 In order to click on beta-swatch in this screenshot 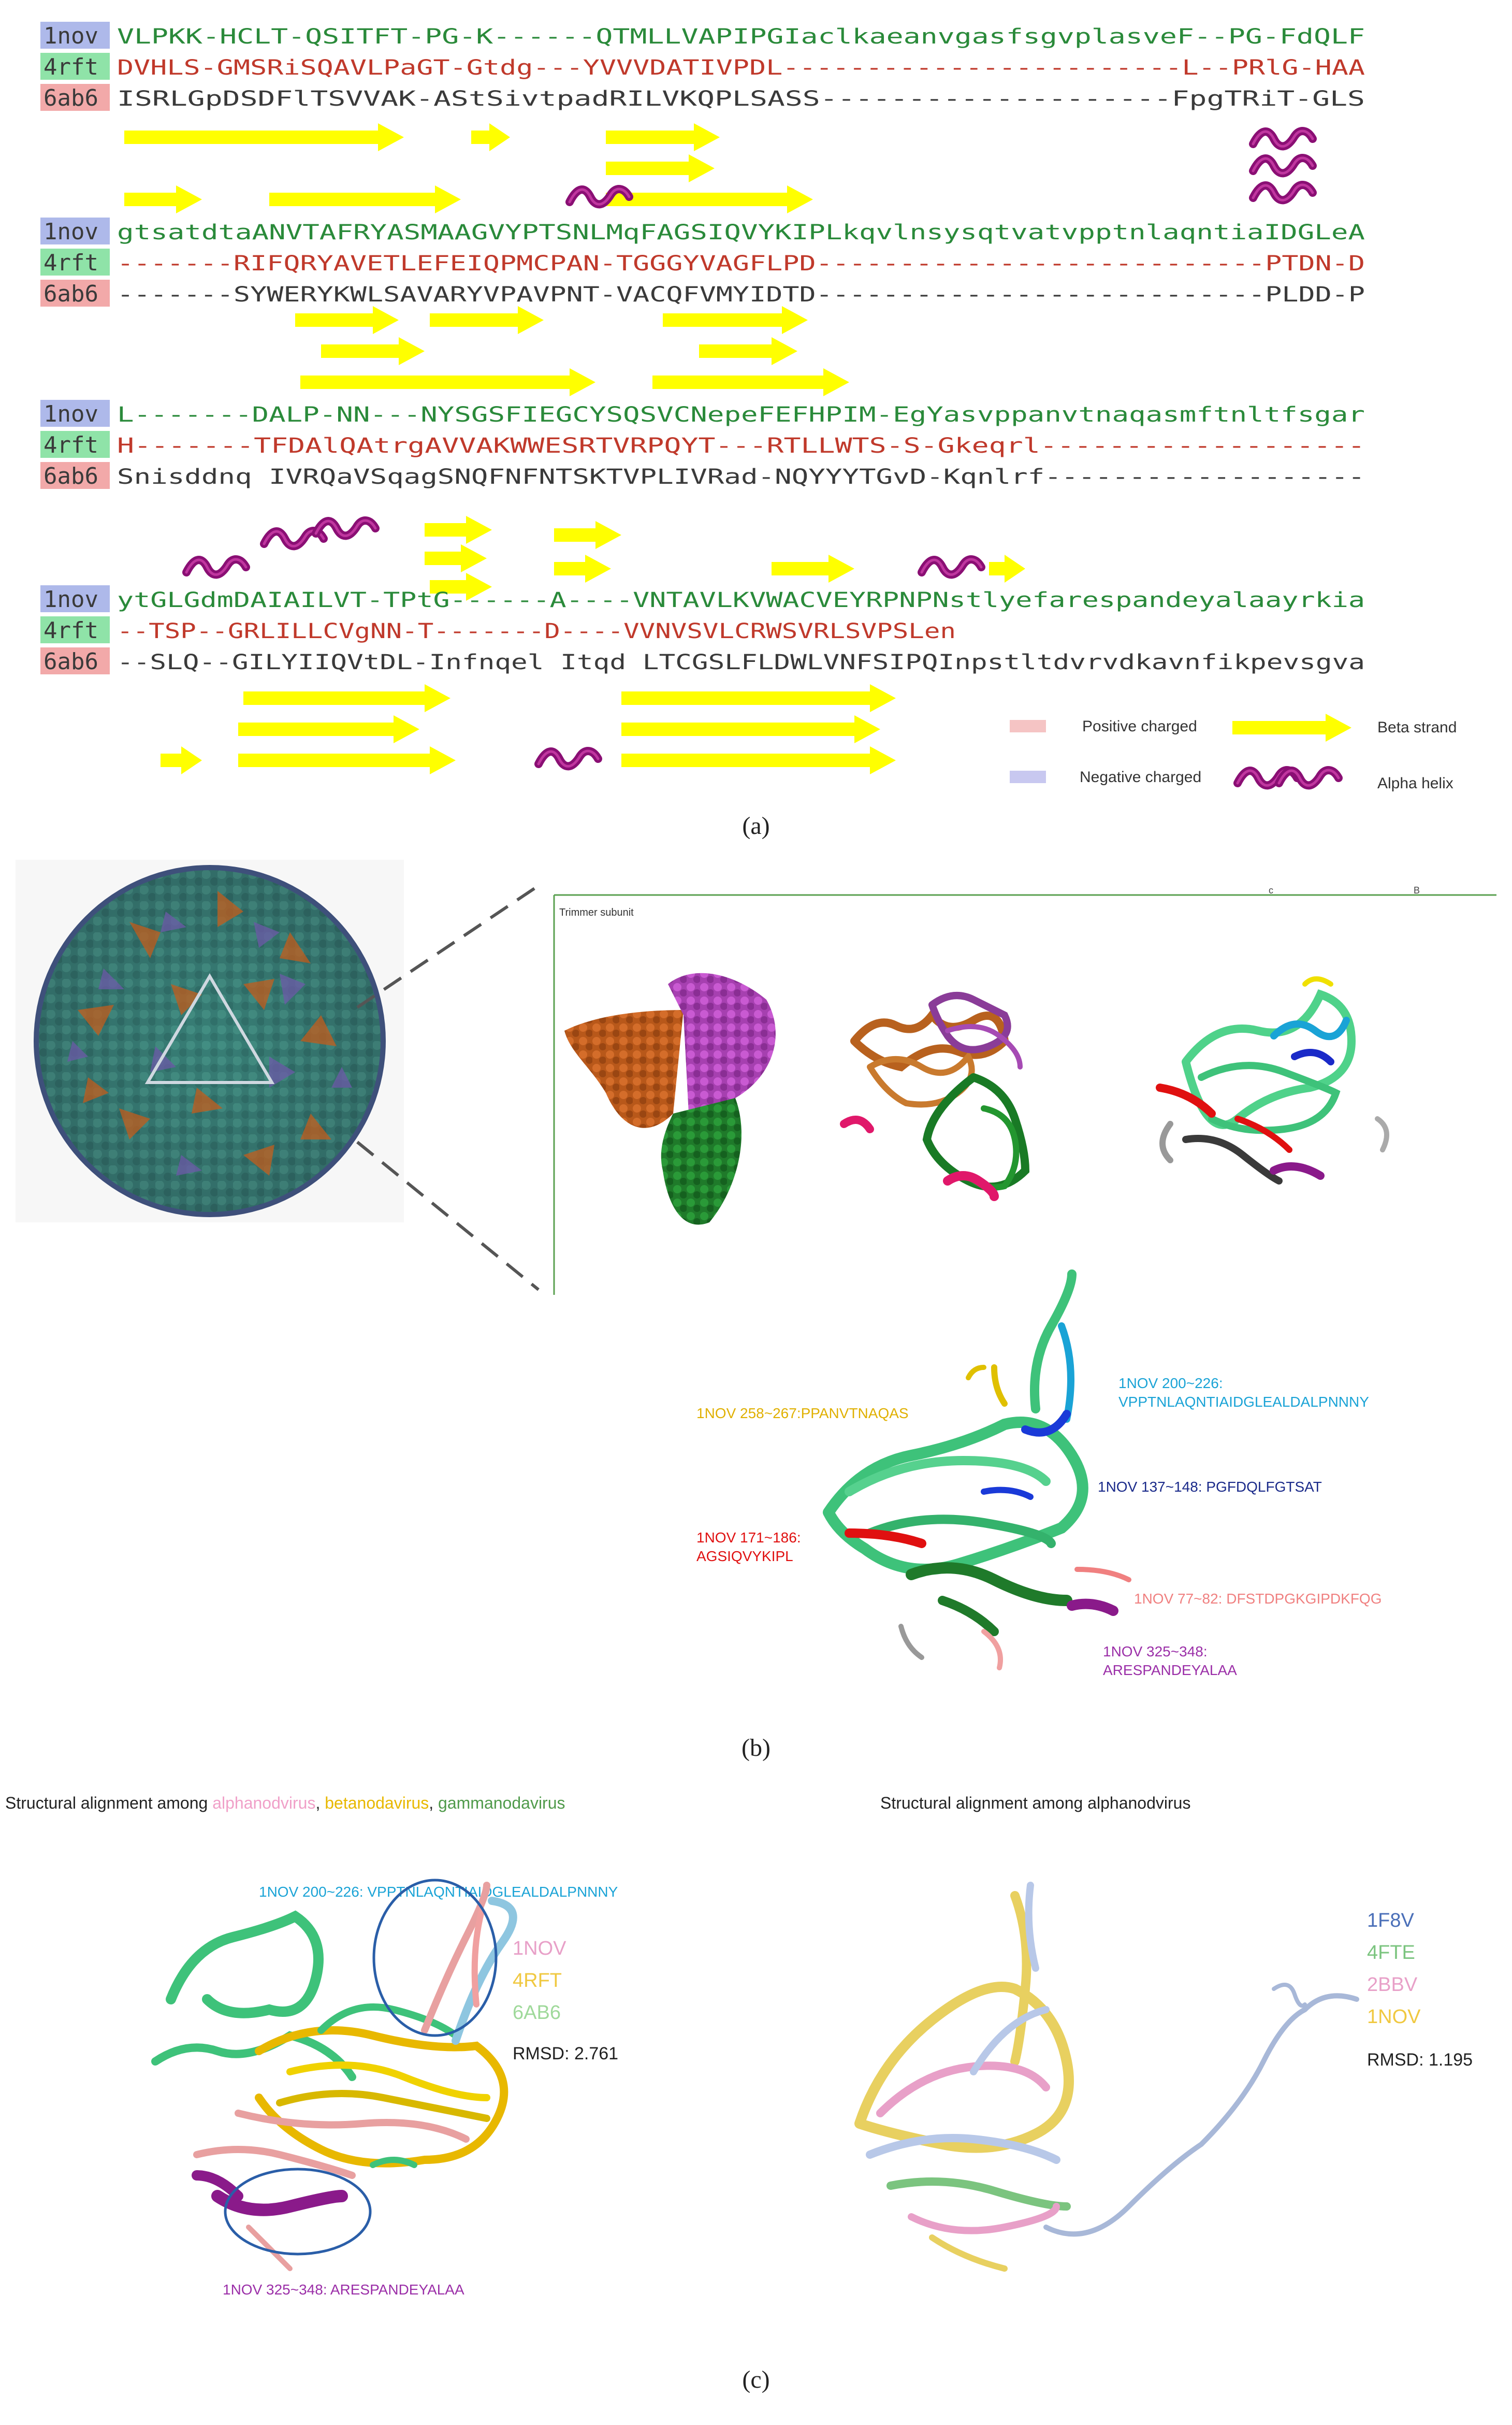, I will do `click(1291, 728)`.